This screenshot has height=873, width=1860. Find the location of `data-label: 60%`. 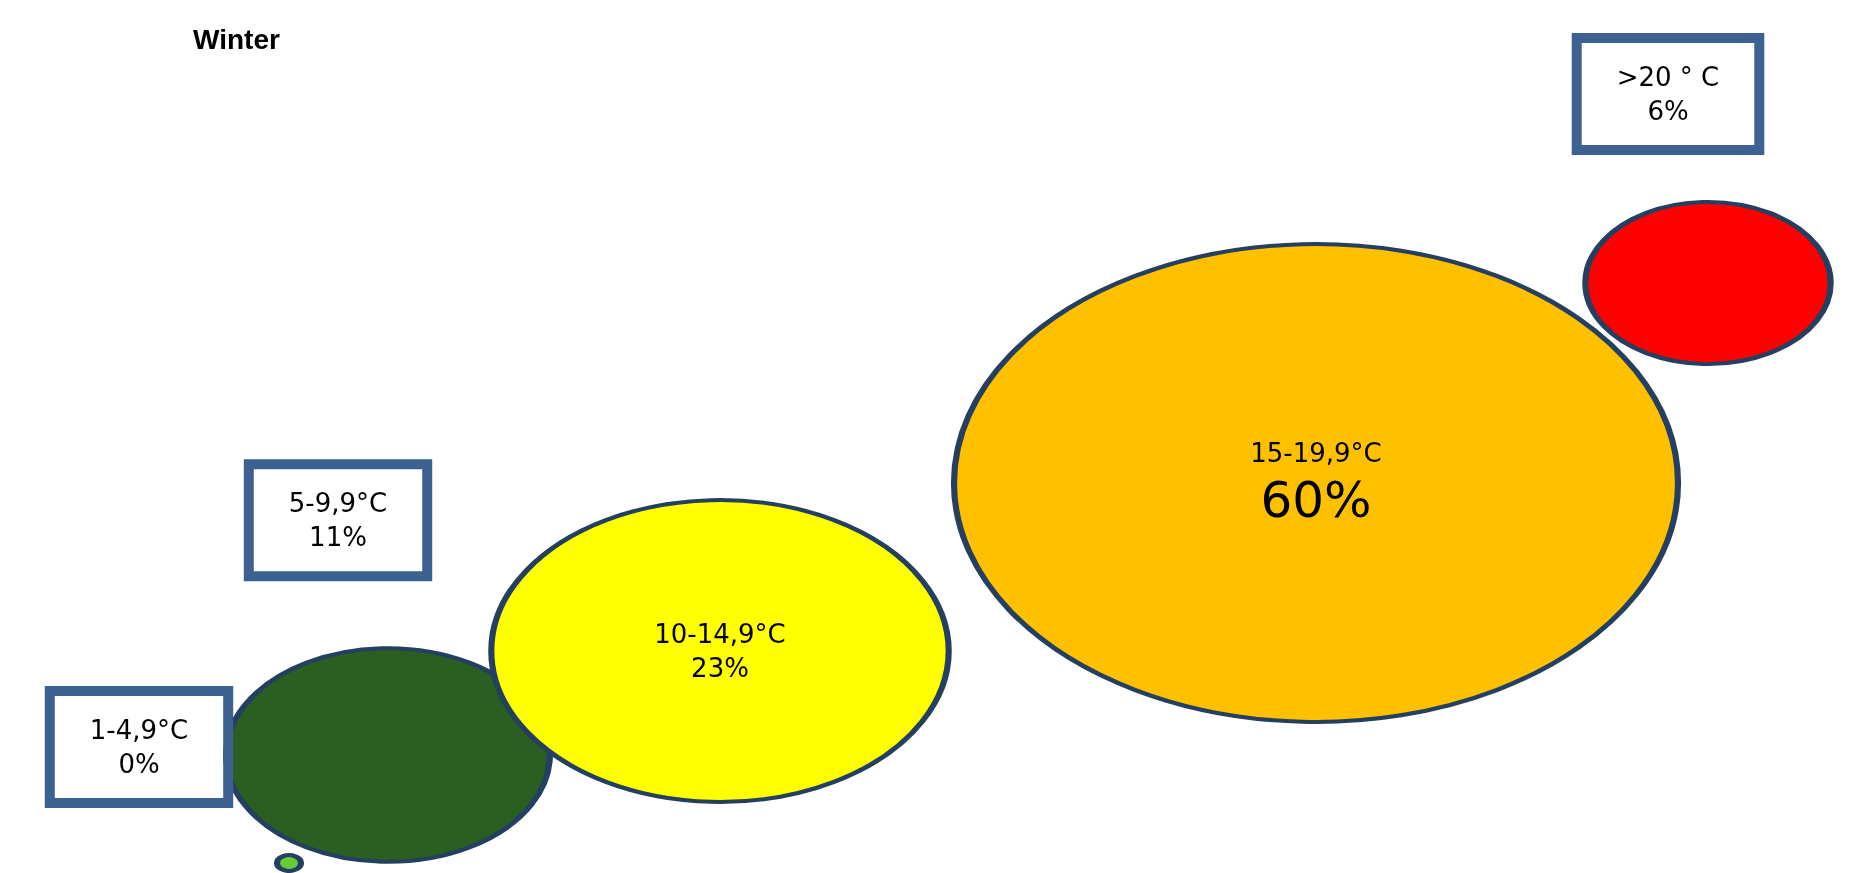

data-label: 60% is located at coordinates (1316, 500).